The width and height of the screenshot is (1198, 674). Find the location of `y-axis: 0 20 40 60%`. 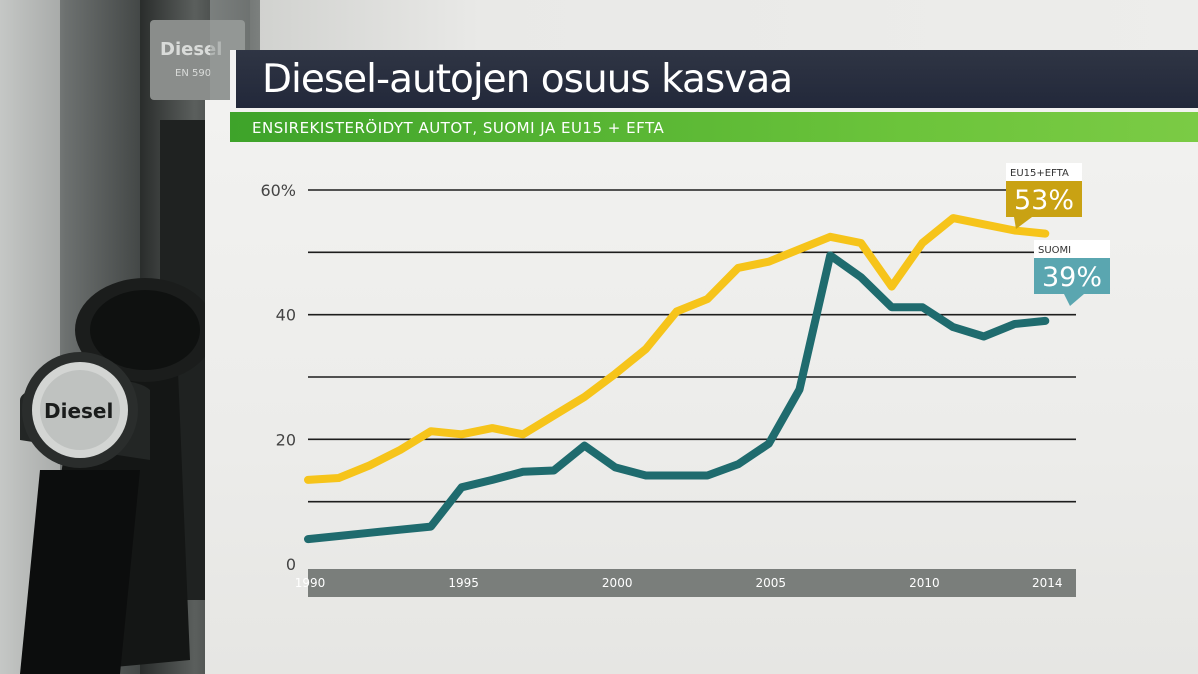

y-axis: 0 20 40 60% is located at coordinates (278, 377).